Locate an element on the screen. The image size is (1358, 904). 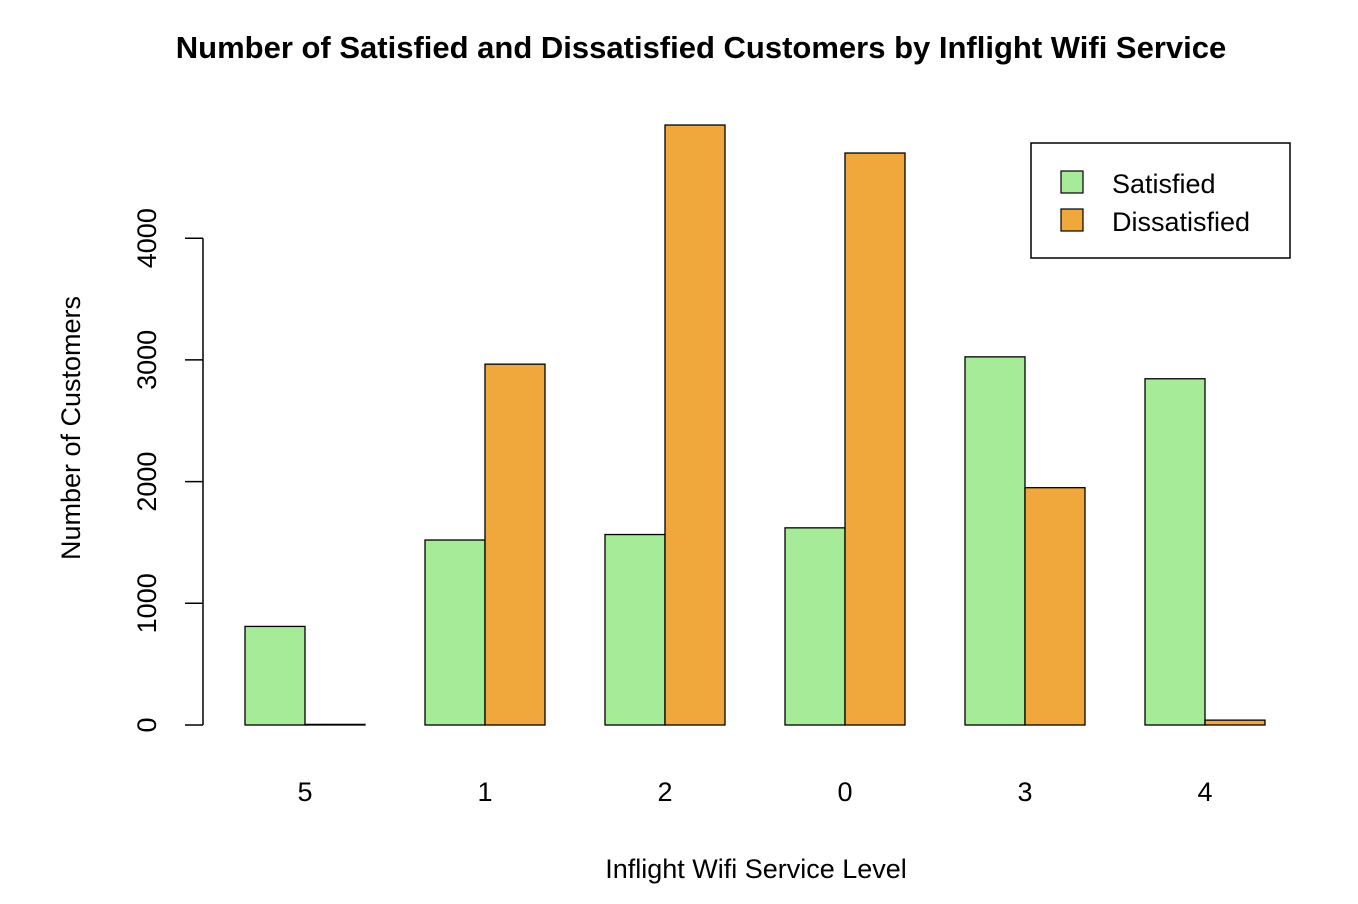
y-axis: 0 1000 2000 3000 4000 is located at coordinates (168, 470).